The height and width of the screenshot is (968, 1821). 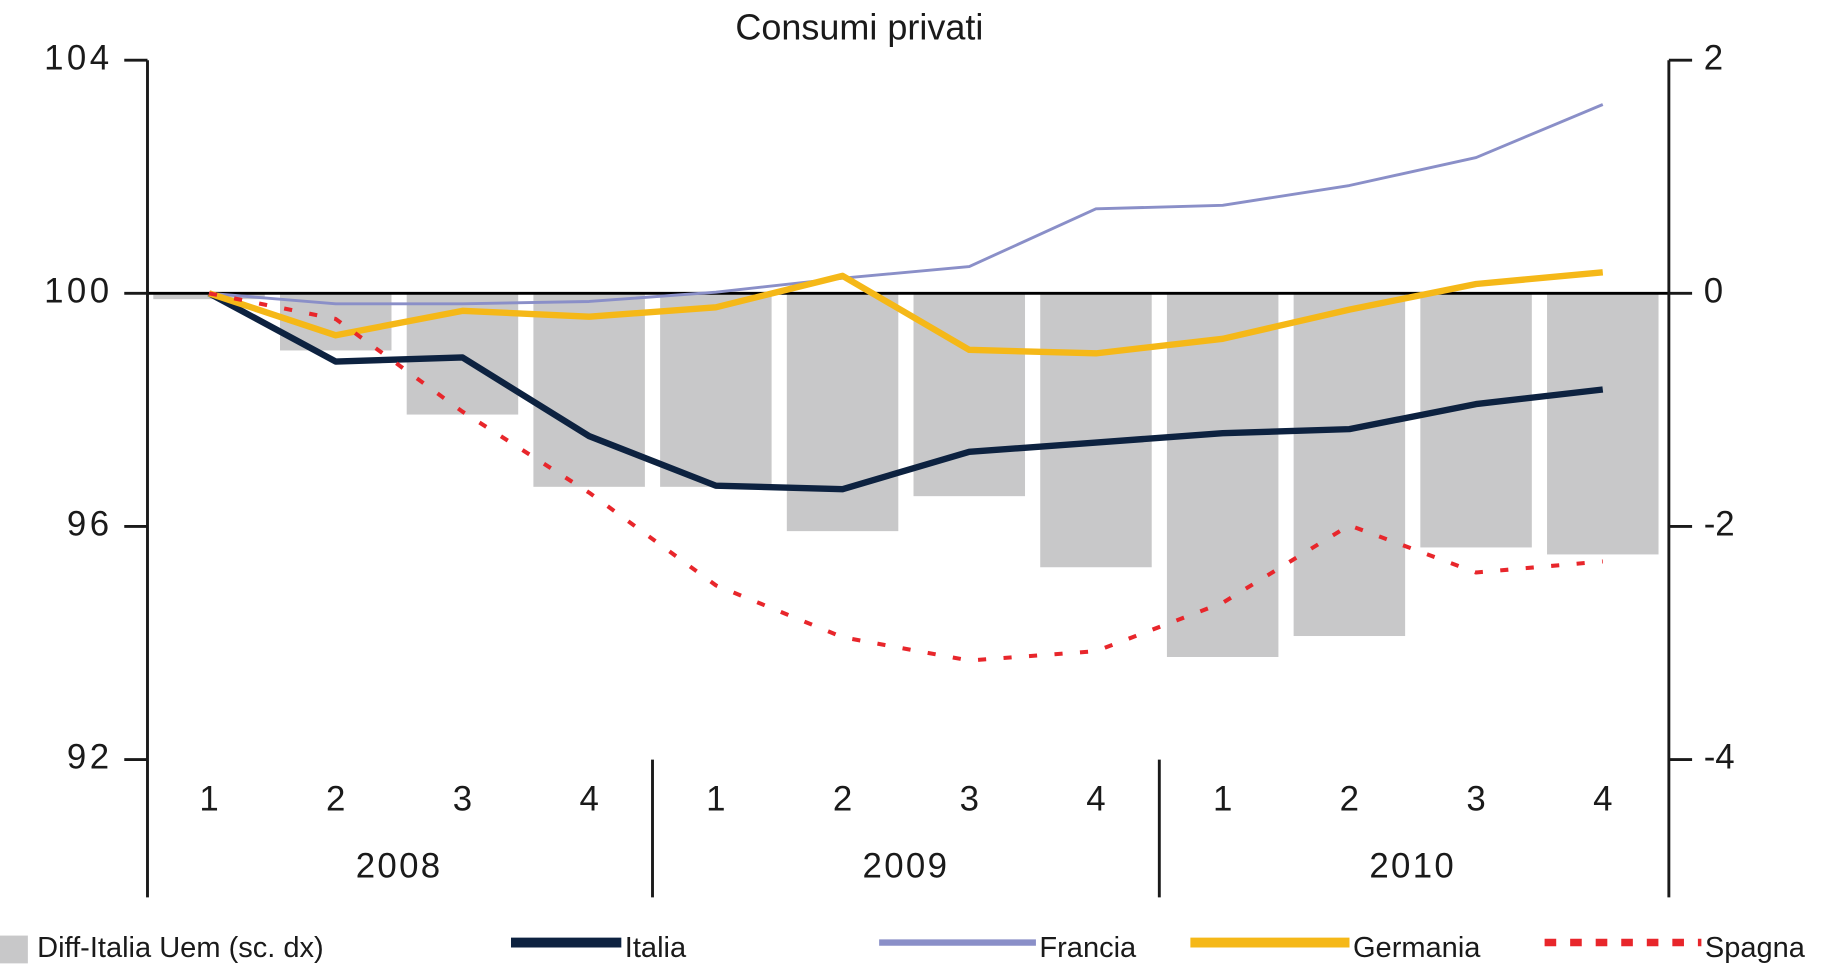 I want to click on x-group-label: 2009, so click(x=906, y=867).